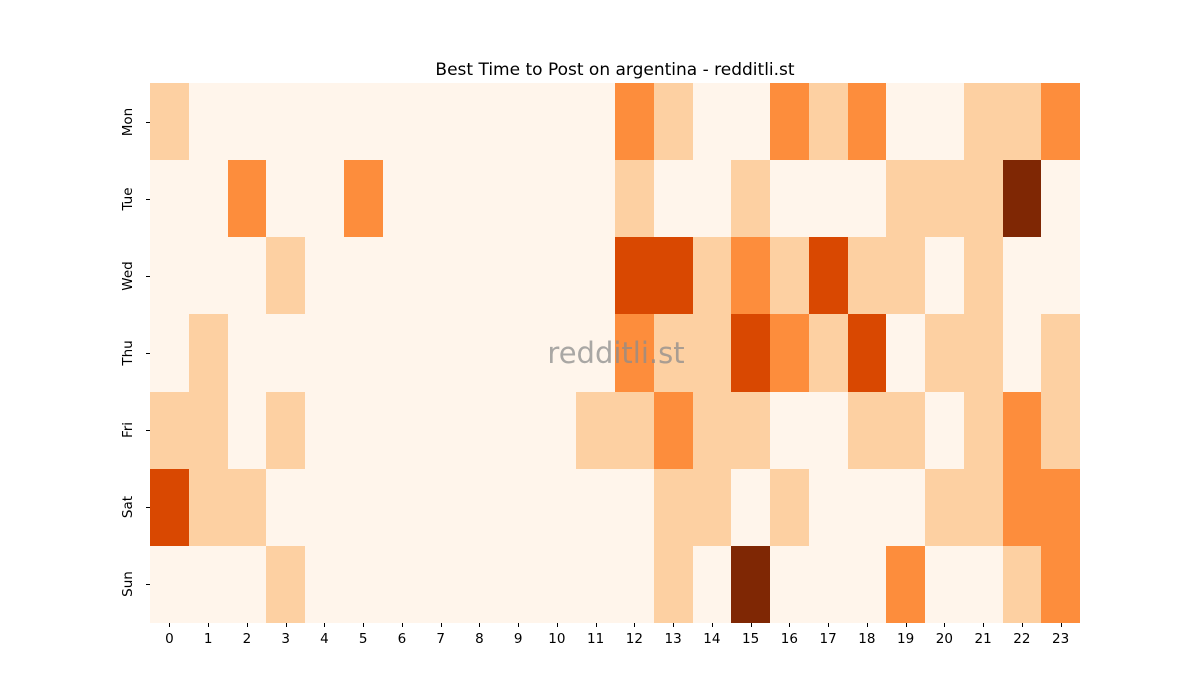 Image resolution: width=1200 pixels, height=700 pixels. Describe the element at coordinates (128, 276) in the screenshot. I see `y-tick-label: Wed` at that location.